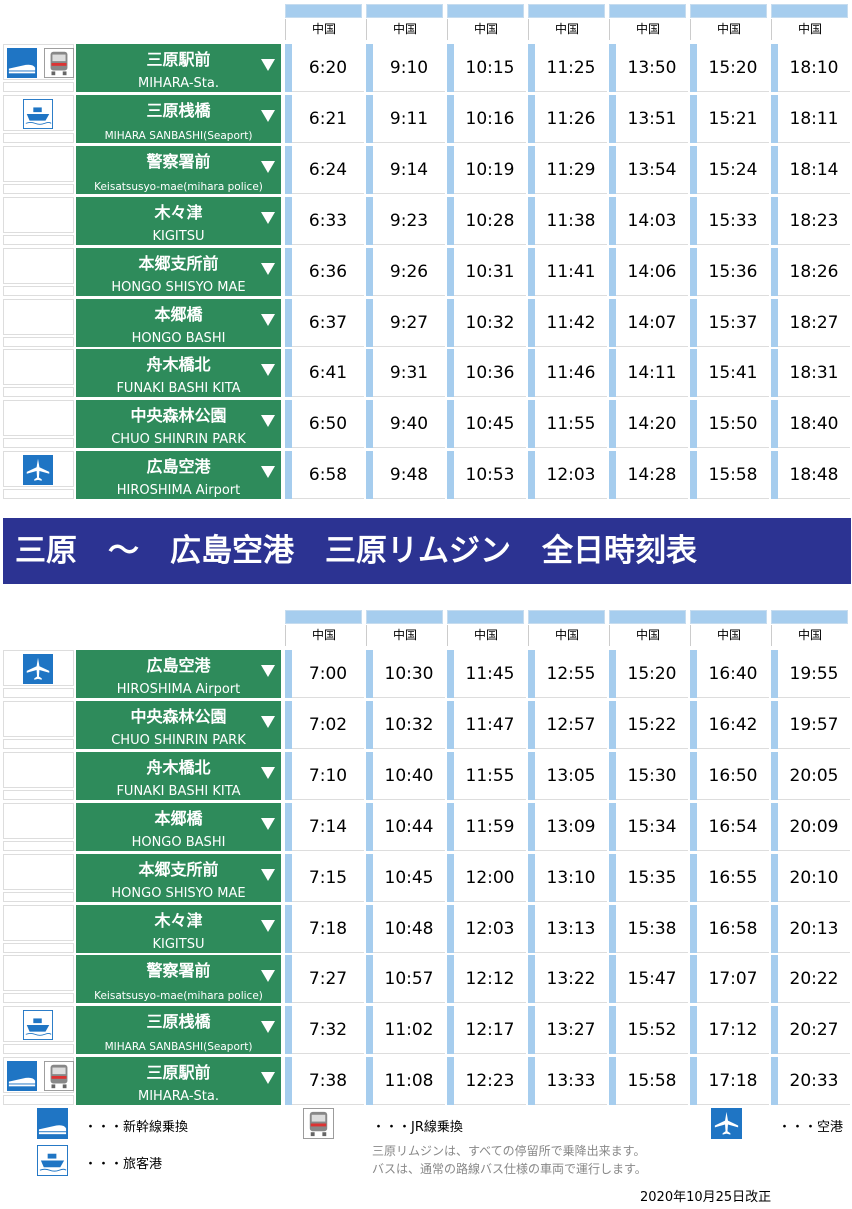 This screenshot has height=1209, width=852. What do you see at coordinates (409, 475) in the screenshot?
I see `departure-time: 9:48` at bounding box center [409, 475].